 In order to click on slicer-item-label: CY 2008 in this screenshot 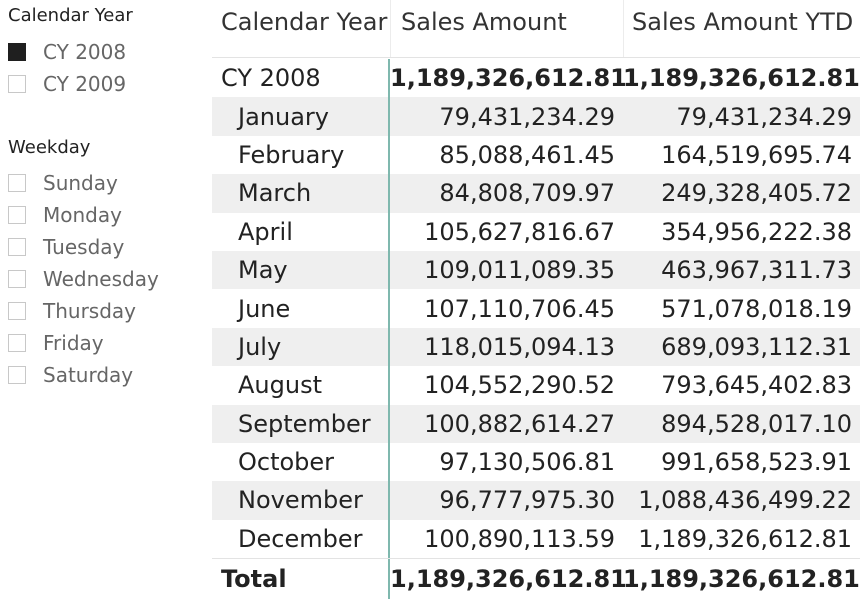, I will do `click(85, 52)`.